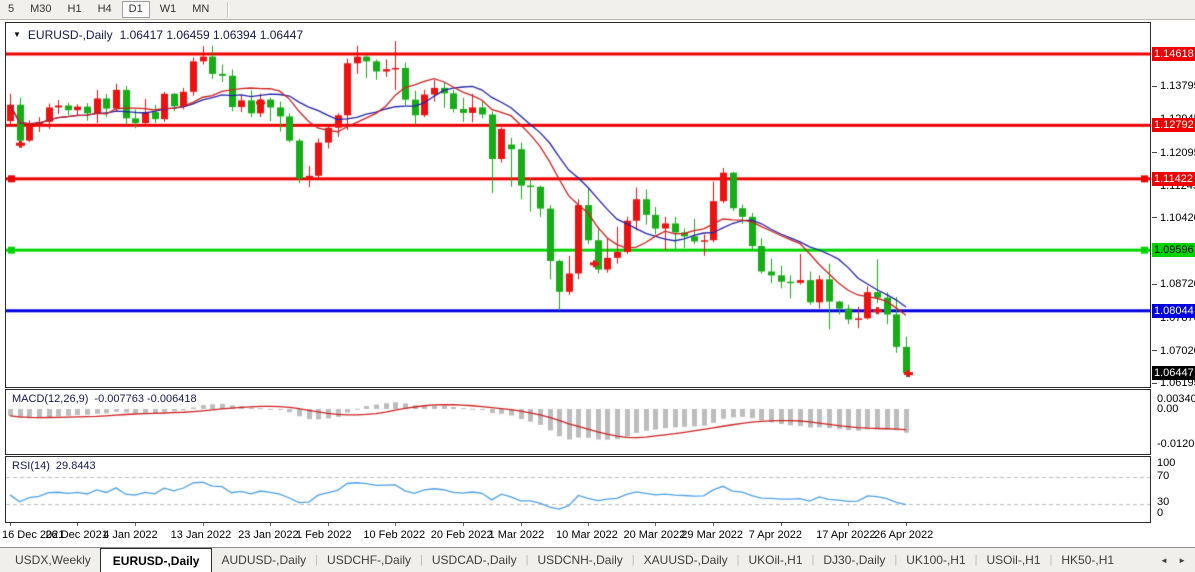 The width and height of the screenshot is (1195, 572). What do you see at coordinates (228, 9) in the screenshot?
I see `toolbar-separator` at bounding box center [228, 9].